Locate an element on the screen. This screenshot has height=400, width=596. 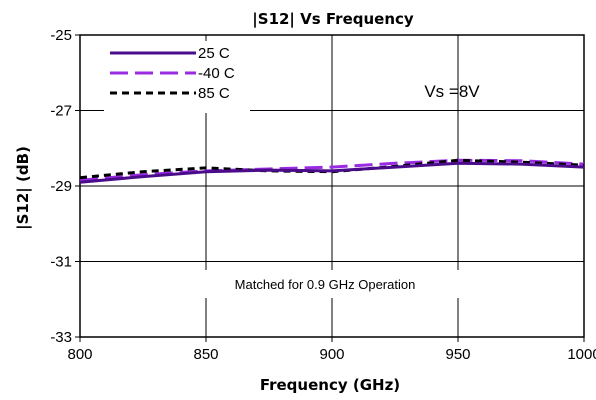
annotation-background is located at coordinates (325, 284).